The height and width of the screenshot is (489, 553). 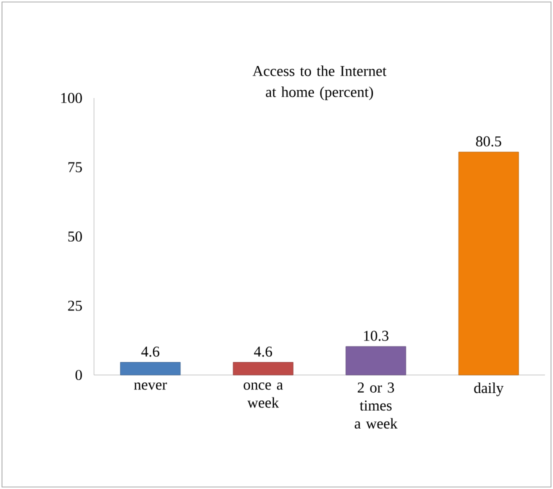 I want to click on y-tick-label: 0, so click(x=79, y=375).